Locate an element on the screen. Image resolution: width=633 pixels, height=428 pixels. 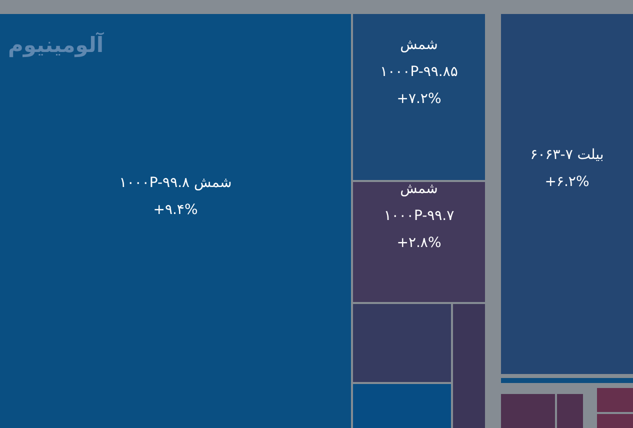
data-label: +۲.۸% is located at coordinates (419, 243).